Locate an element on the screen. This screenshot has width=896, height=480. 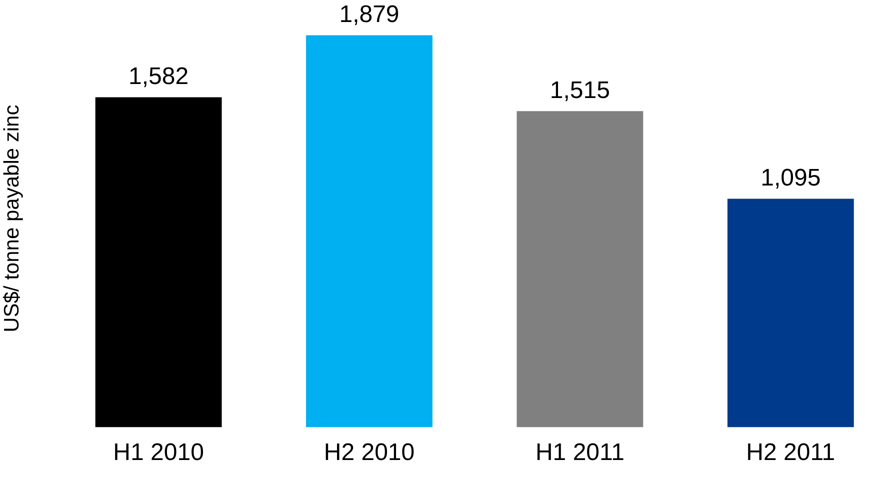
data-label: 1,095 is located at coordinates (790, 178).